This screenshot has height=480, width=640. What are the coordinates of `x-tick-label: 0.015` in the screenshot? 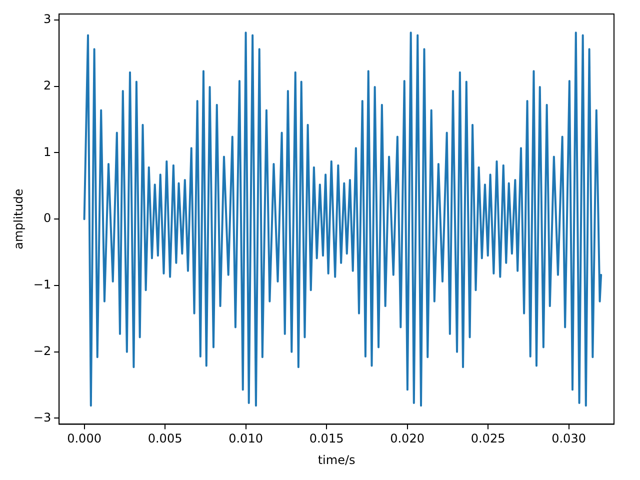 It's located at (326, 439).